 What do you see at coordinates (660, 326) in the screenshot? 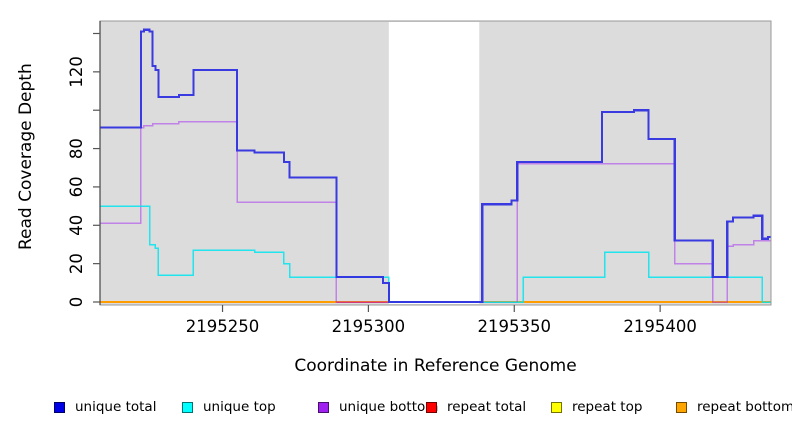
I see `x-tick-label: 2195400` at bounding box center [660, 326].